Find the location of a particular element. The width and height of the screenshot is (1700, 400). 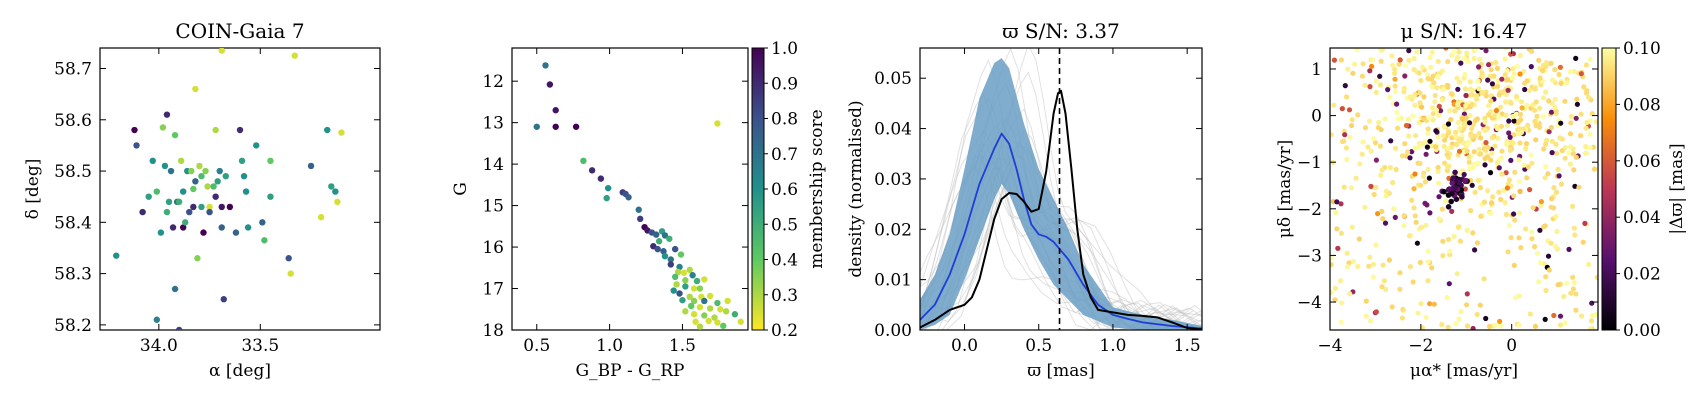

axes-frame is located at coordinates (240, 189).